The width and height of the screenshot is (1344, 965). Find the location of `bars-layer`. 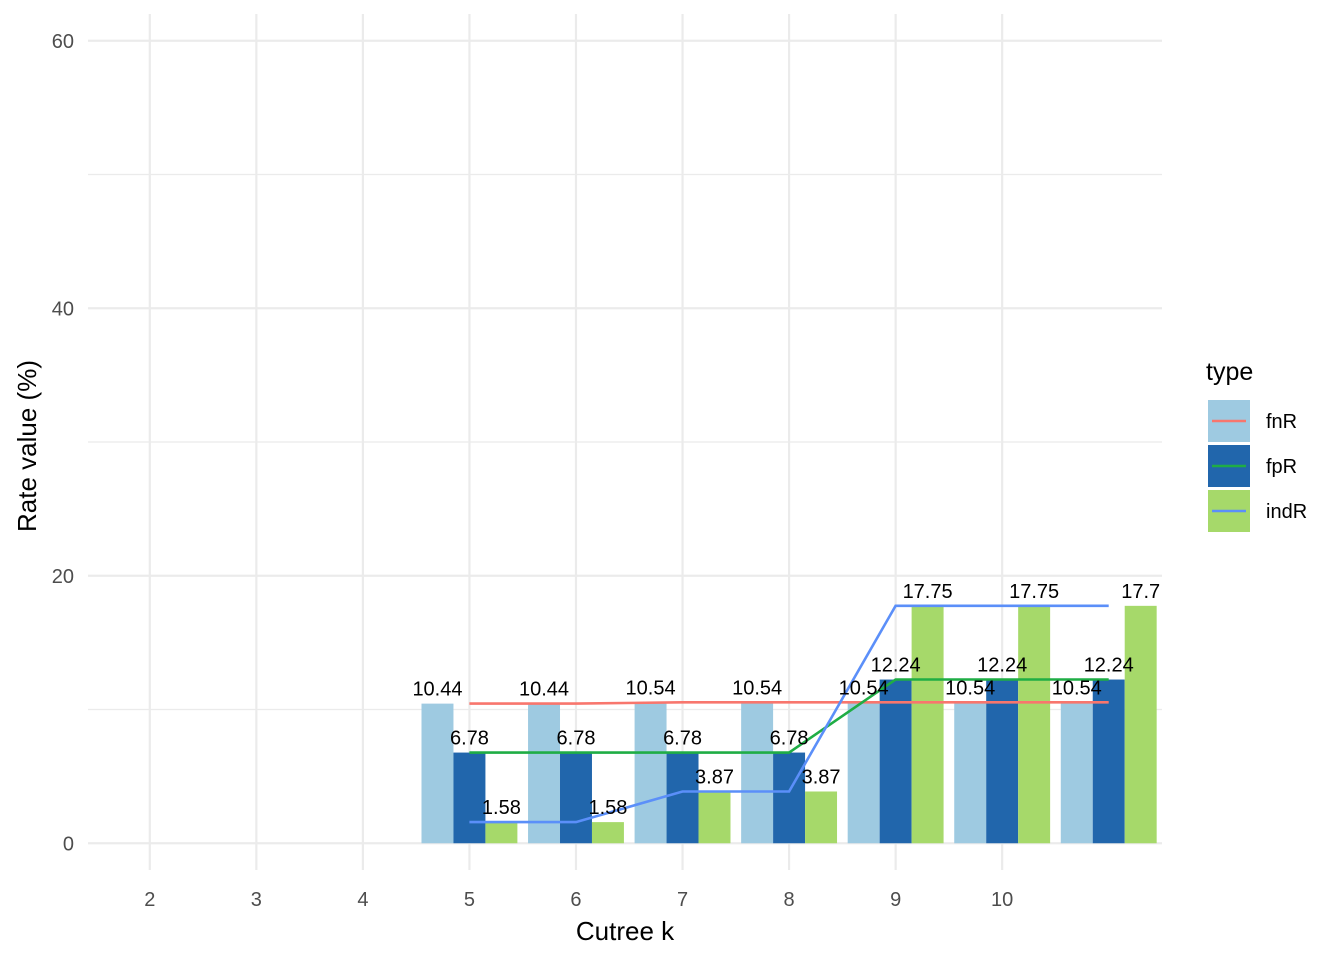

bars-layer is located at coordinates (789, 724).